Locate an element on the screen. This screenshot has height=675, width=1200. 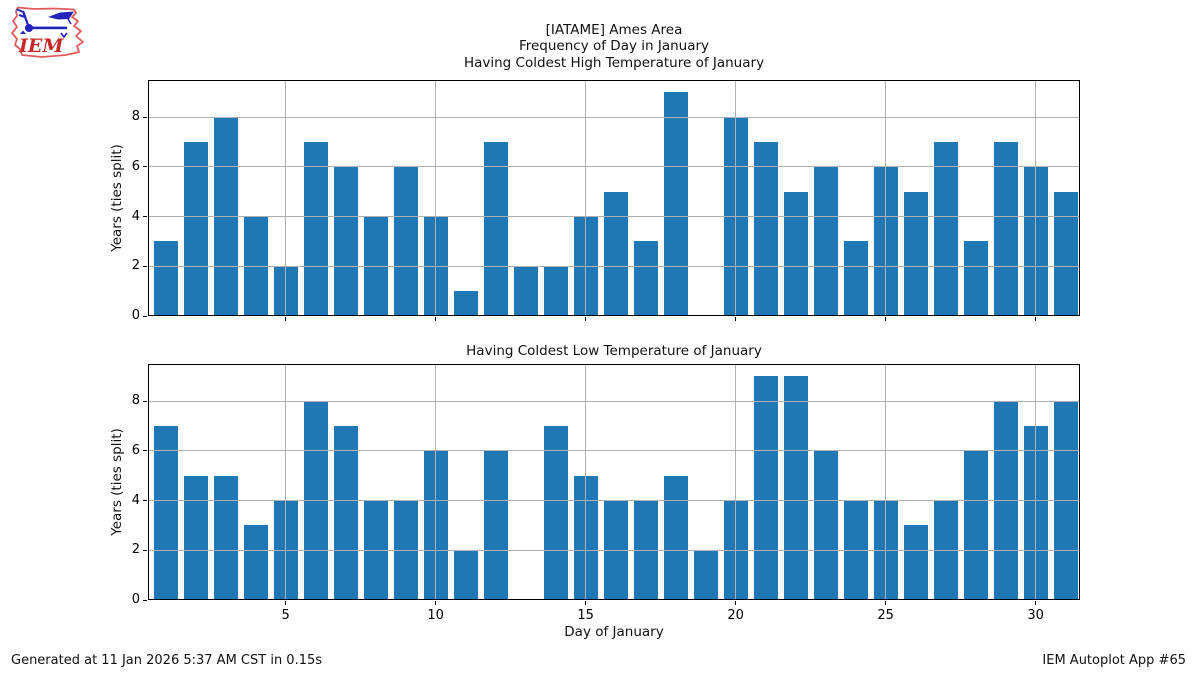
x-tick-label-5: 5 is located at coordinates (285, 615).